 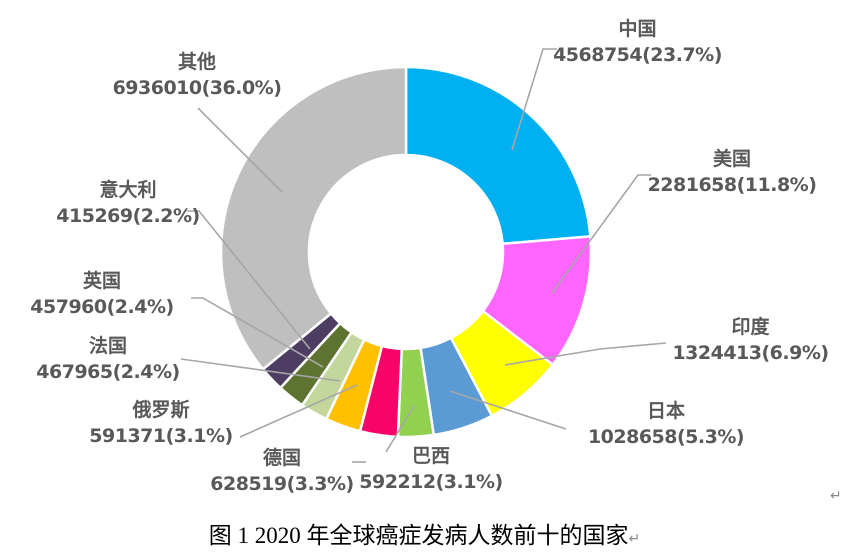 What do you see at coordinates (107, 346) in the screenshot?
I see `label-france-name: 法国` at bounding box center [107, 346].